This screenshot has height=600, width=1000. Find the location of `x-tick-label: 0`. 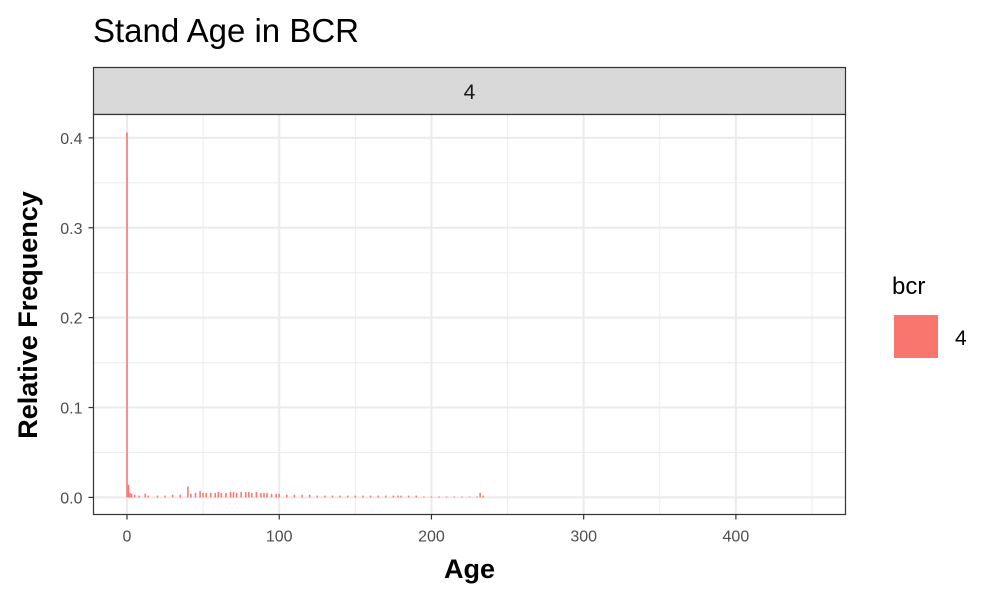

x-tick-label: 0 is located at coordinates (127, 537).